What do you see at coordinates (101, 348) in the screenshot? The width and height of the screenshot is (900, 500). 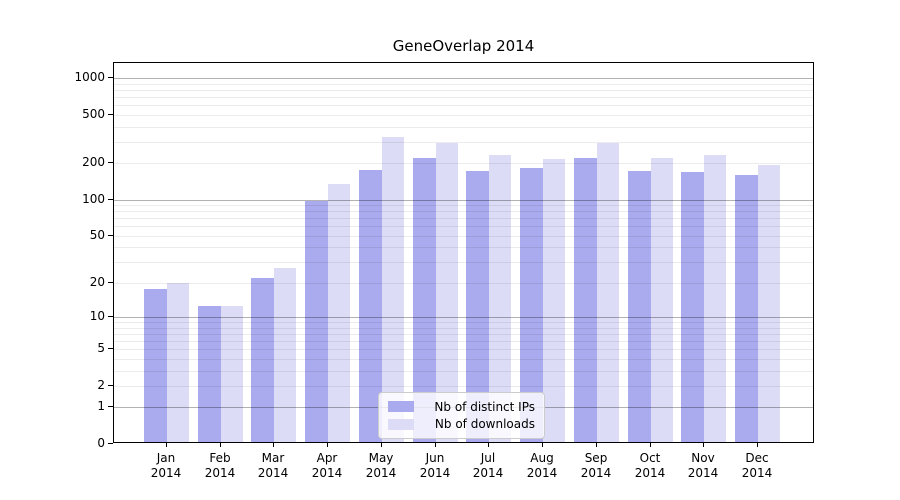 I see `y-tick-label-5: 5` at bounding box center [101, 348].